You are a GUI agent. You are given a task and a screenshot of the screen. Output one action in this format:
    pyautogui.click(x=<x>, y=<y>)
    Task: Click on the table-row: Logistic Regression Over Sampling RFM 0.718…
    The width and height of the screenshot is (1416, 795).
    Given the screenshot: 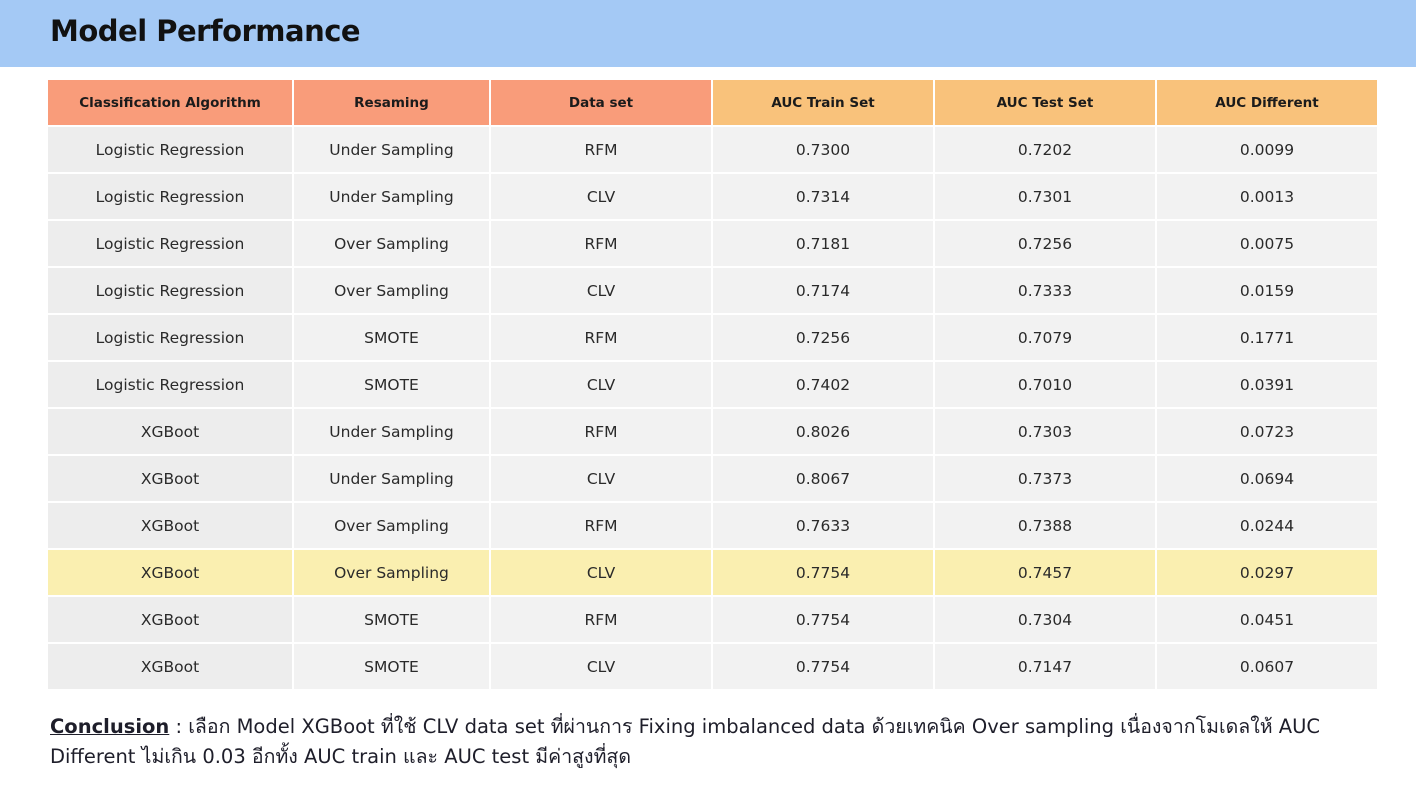 What is the action you would take?
    pyautogui.click(x=712, y=243)
    